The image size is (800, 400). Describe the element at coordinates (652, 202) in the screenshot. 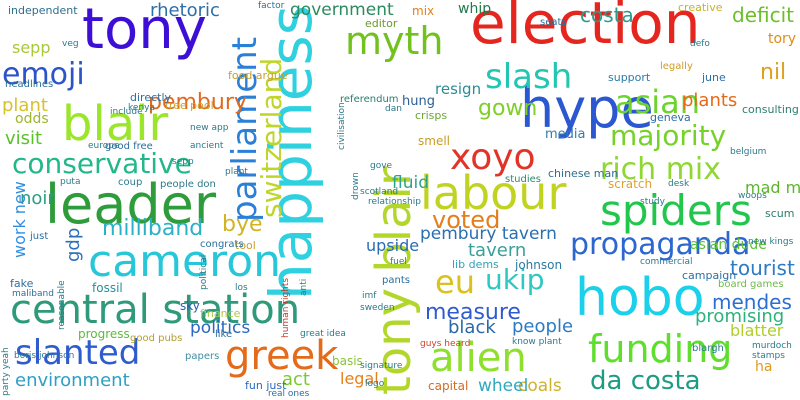

I see `word-study: study` at that location.